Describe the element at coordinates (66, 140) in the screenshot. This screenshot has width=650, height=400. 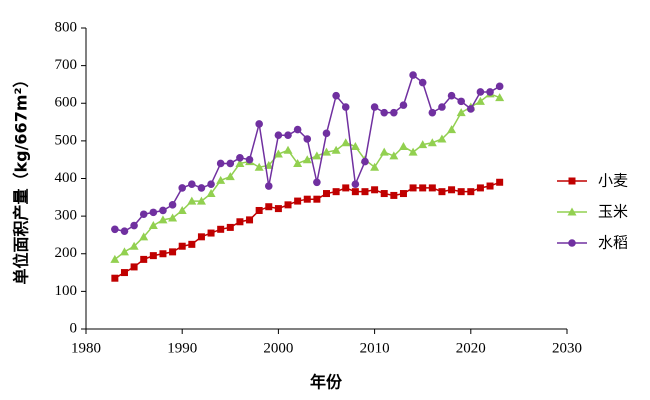
I see `y-tick-label: 500` at that location.